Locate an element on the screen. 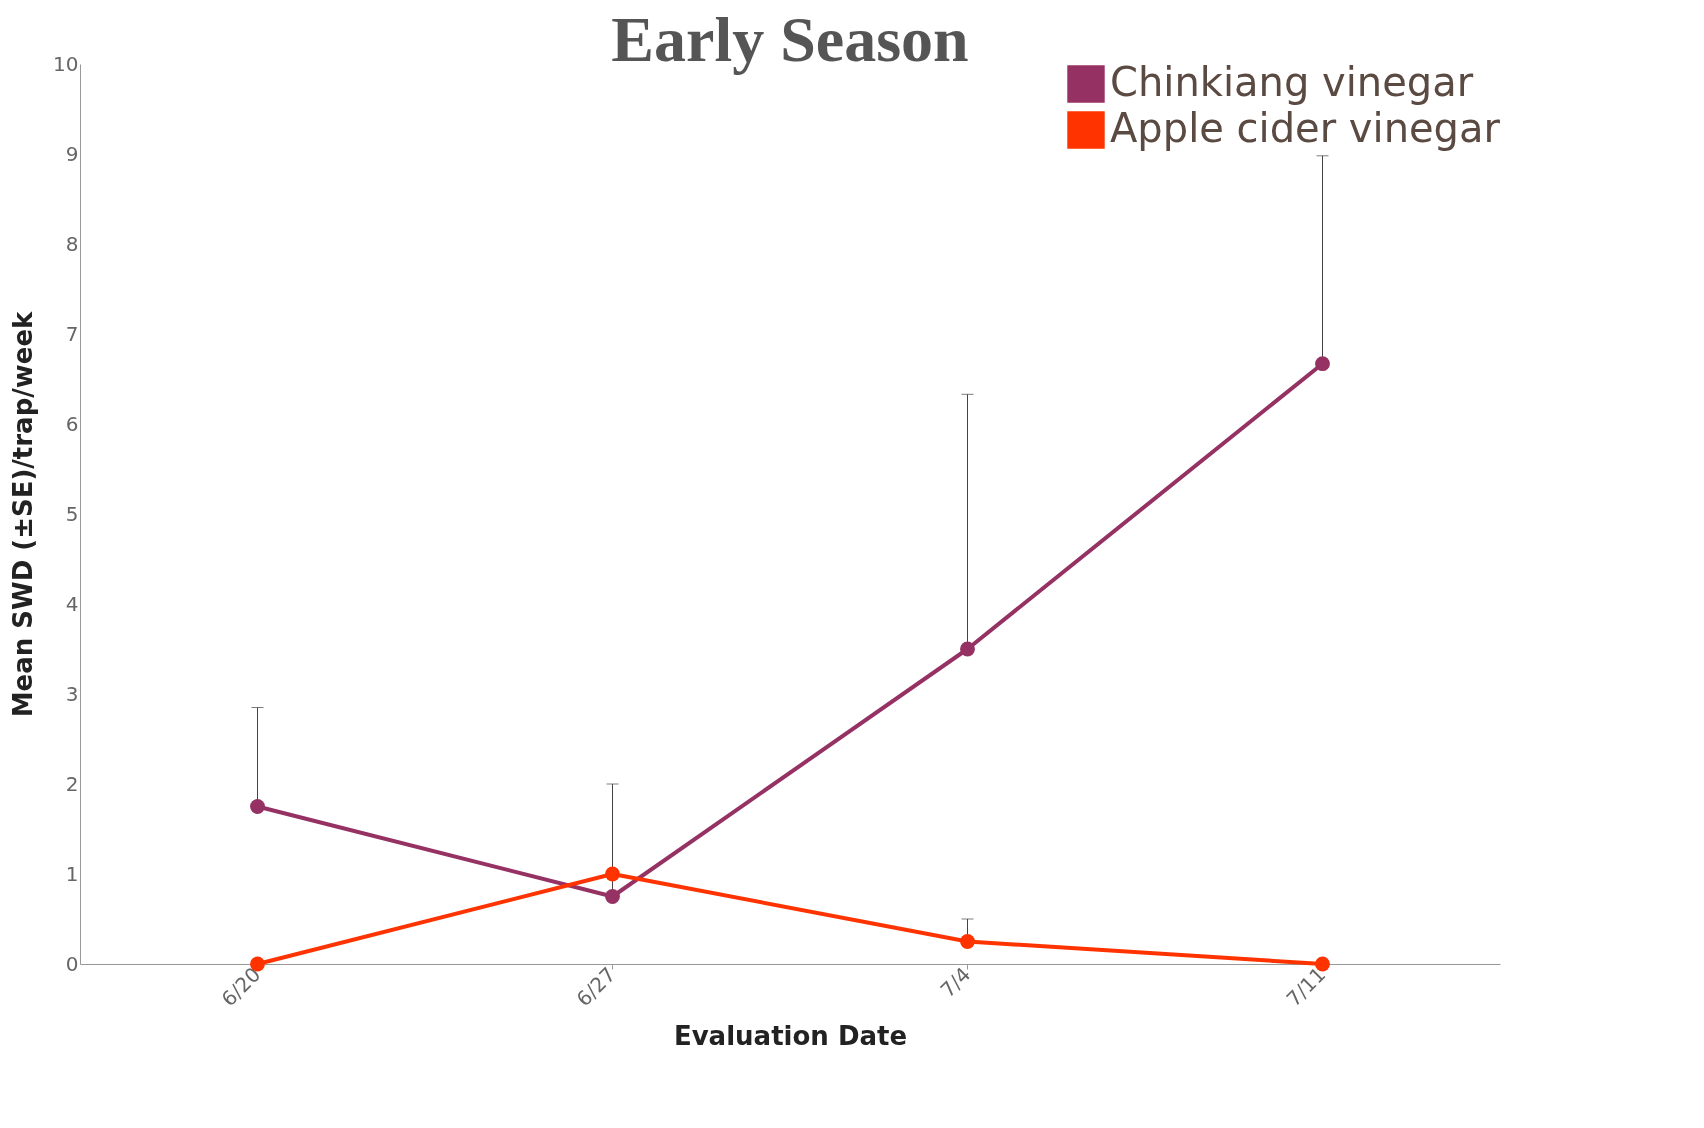 This screenshot has height=1128, width=1704. y-tick-label: 3 is located at coordinates (72, 693).